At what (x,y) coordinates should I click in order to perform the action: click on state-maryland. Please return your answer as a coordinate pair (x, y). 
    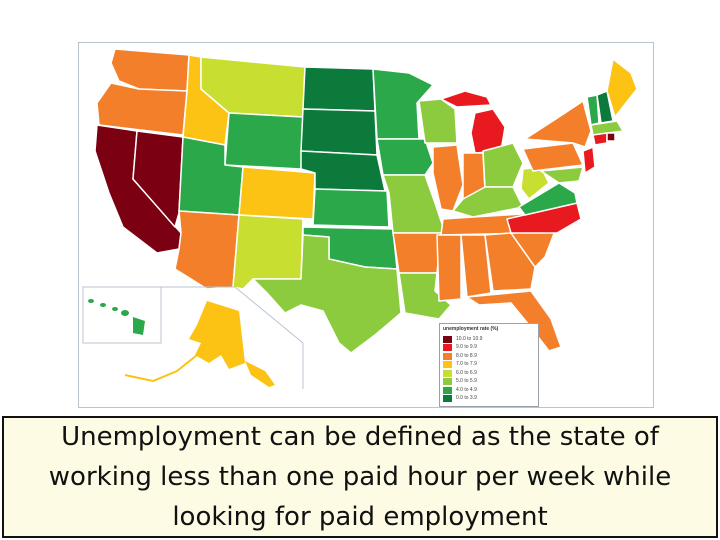
    Looking at the image, I should click on (562, 175).